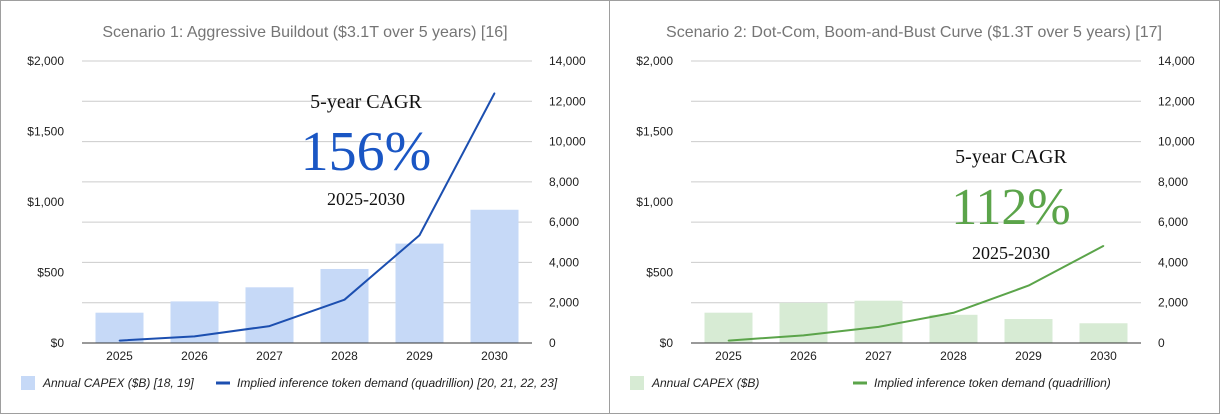  What do you see at coordinates (916, 293) in the screenshot?
I see `token-demand-line` at bounding box center [916, 293].